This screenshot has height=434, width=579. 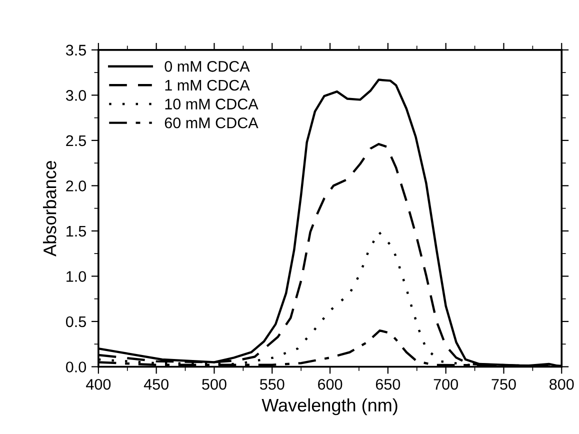 I want to click on y-tick-label: 1.5, so click(x=76, y=231).